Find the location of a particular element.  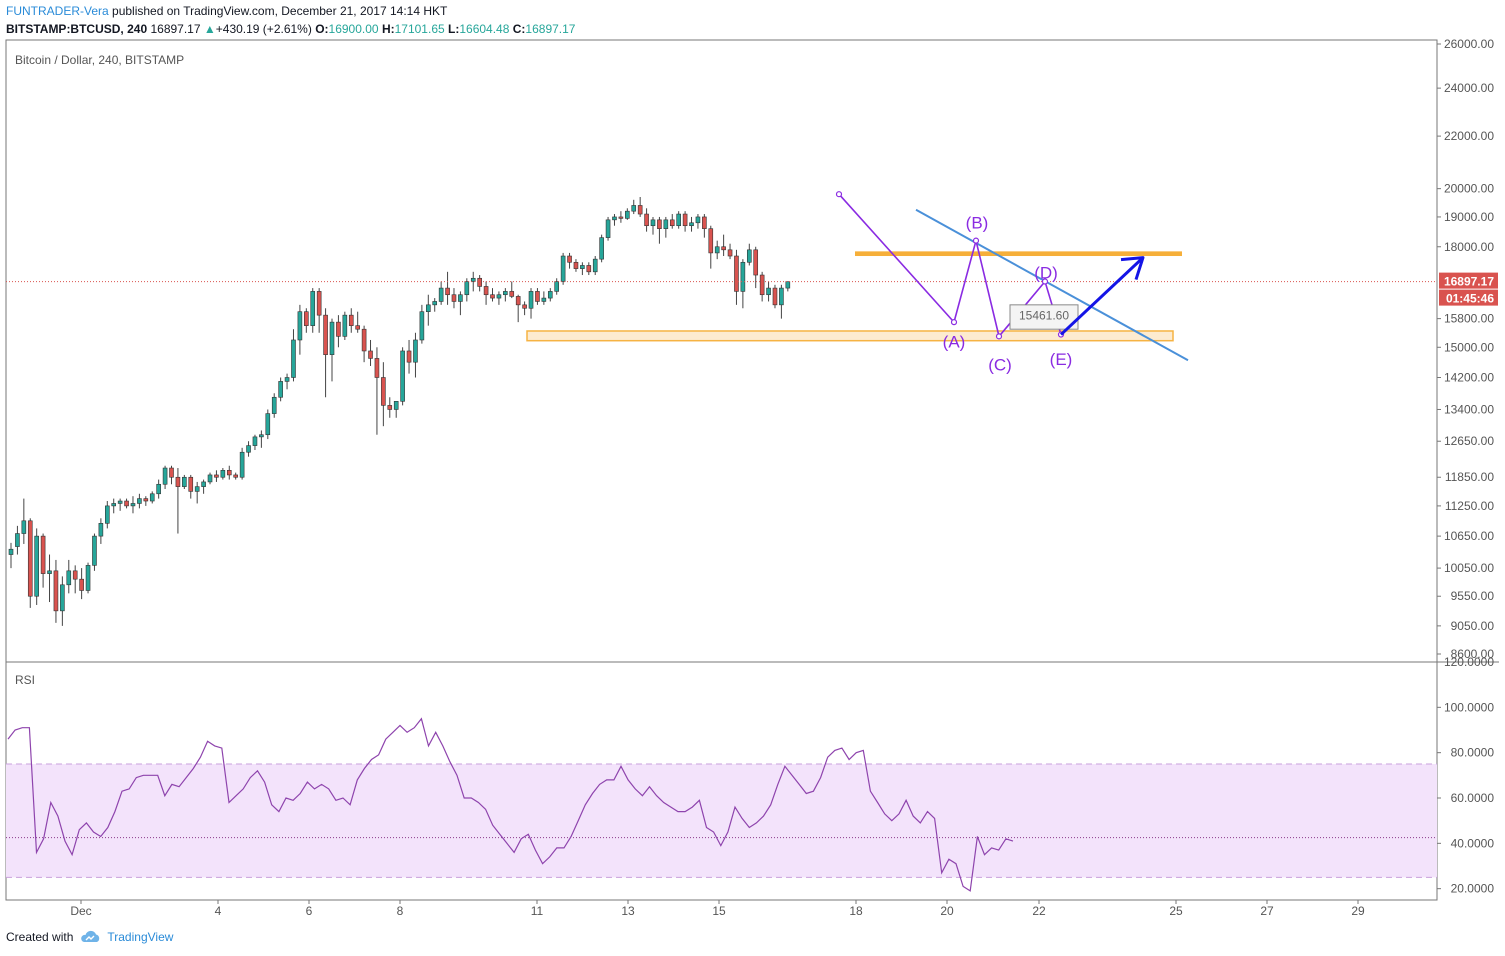

support-zone is located at coordinates (850, 336).